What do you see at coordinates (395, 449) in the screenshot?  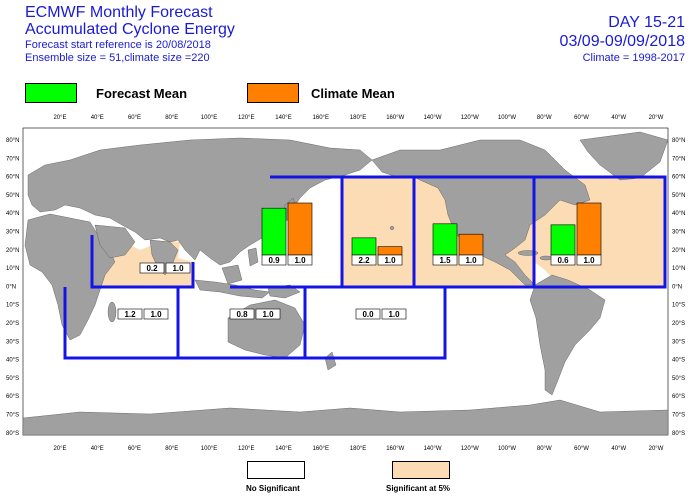 I see `bottom-lon-label: 160°W` at bounding box center [395, 449].